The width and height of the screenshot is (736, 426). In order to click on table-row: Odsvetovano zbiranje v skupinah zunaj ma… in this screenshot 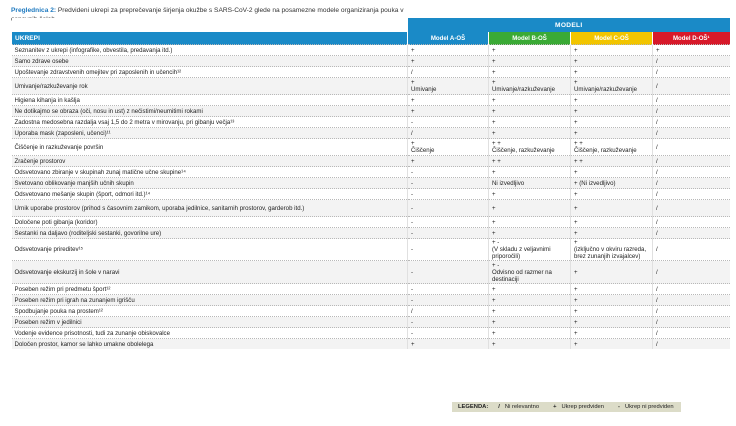, I will do `click(370, 172)`.